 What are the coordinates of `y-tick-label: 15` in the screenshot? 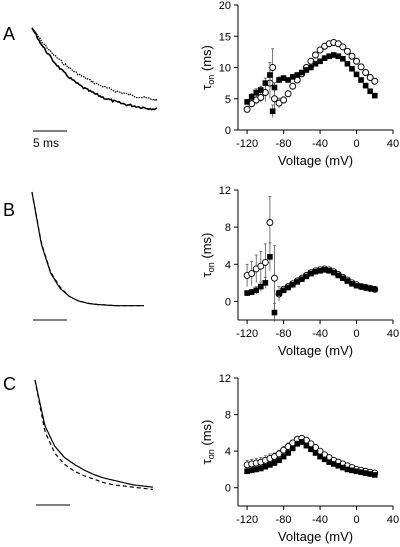 It's located at (225, 37).